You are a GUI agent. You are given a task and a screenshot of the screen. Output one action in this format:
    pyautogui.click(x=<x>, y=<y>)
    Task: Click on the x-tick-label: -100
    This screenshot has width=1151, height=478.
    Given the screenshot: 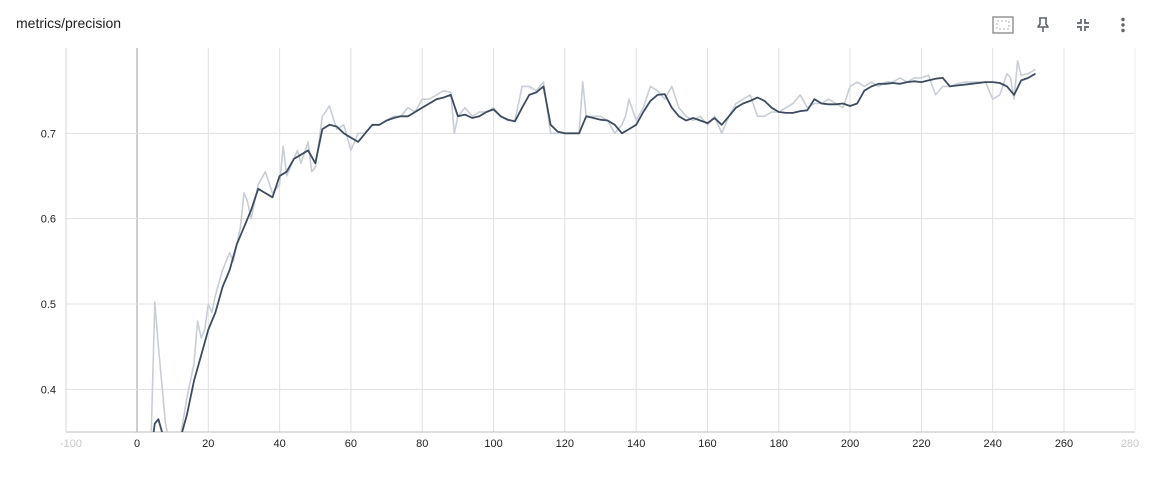 What is the action you would take?
    pyautogui.click(x=71, y=444)
    